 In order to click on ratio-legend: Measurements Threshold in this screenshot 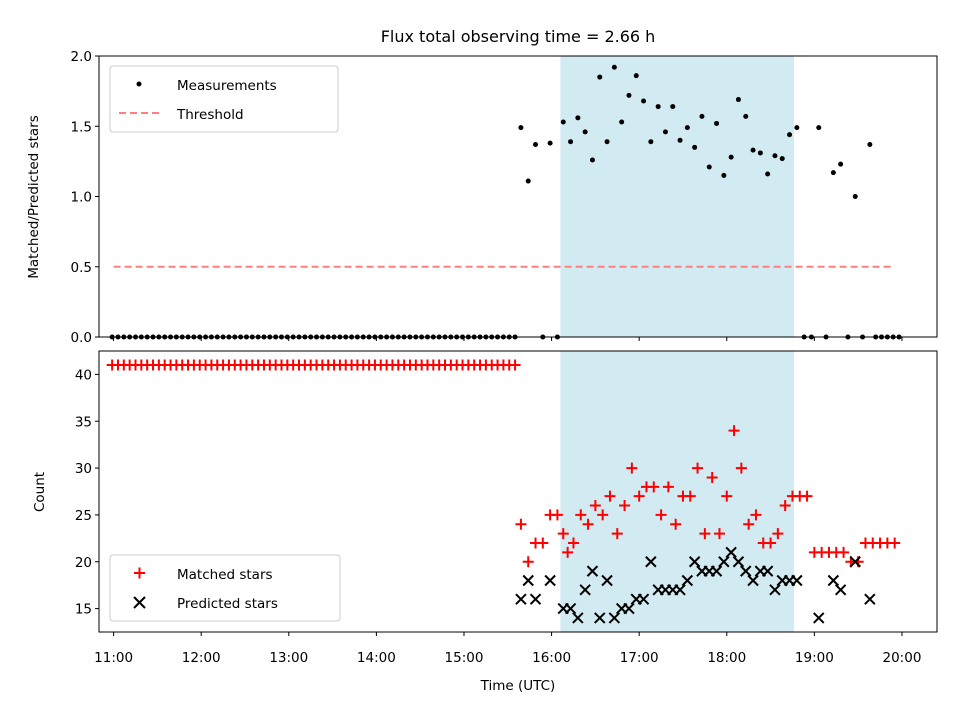, I will do `click(224, 99)`.